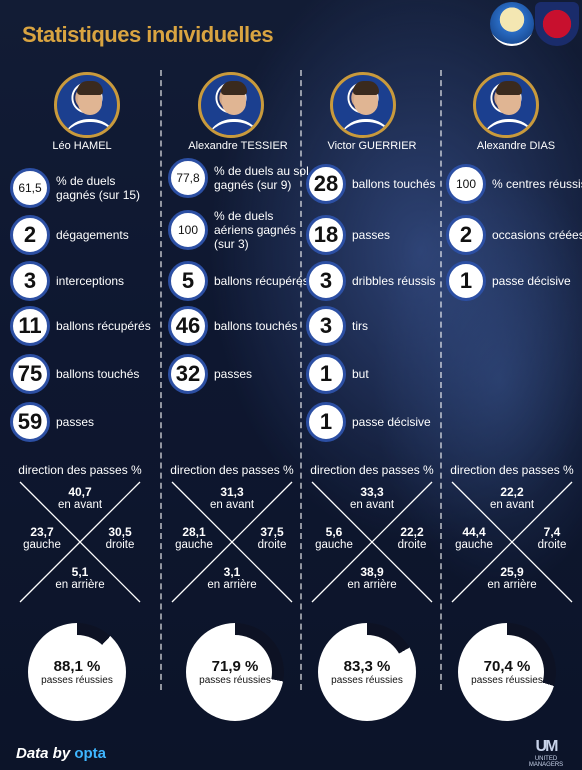 The width and height of the screenshot is (582, 770). I want to click on stat-row: 46 ballons touchés, so click(241, 326).